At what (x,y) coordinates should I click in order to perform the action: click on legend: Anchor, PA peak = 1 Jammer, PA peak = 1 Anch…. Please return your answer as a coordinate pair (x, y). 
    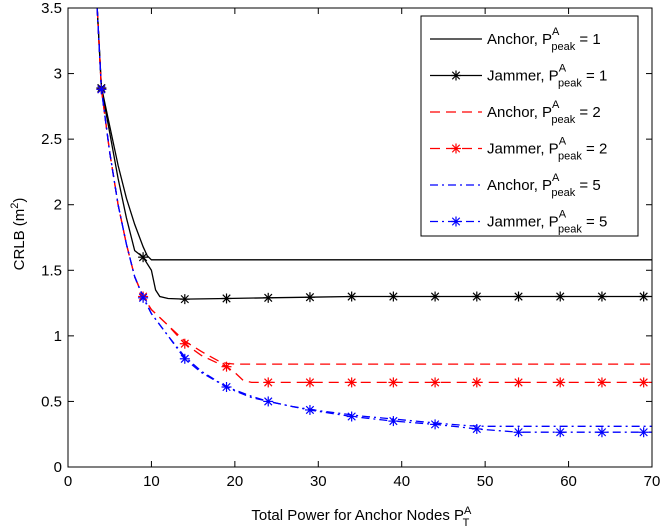
    Looking at the image, I should click on (529, 126).